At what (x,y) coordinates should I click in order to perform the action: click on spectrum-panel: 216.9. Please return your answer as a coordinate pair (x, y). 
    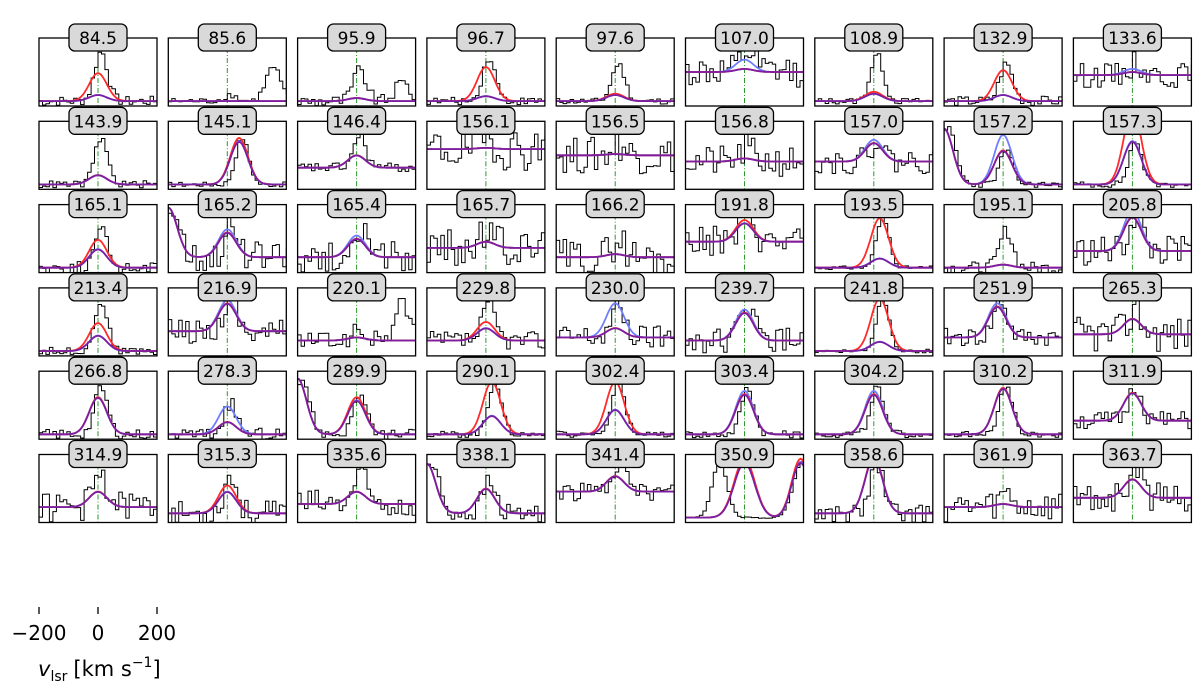
    Looking at the image, I should click on (227, 315).